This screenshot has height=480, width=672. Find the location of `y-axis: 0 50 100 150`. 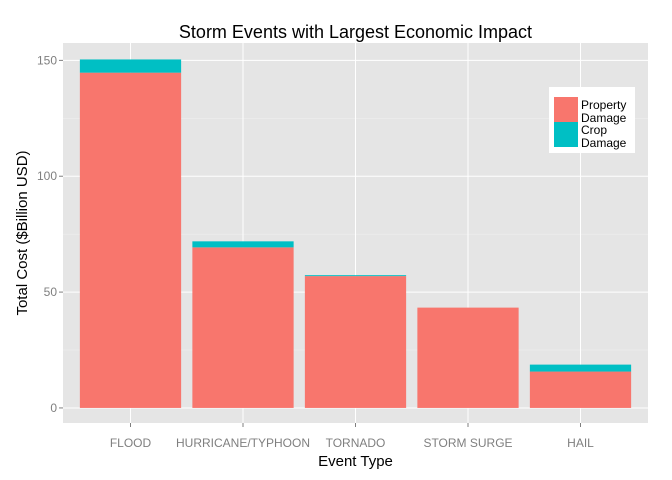

y-axis: 0 50 100 150 is located at coordinates (50, 234).